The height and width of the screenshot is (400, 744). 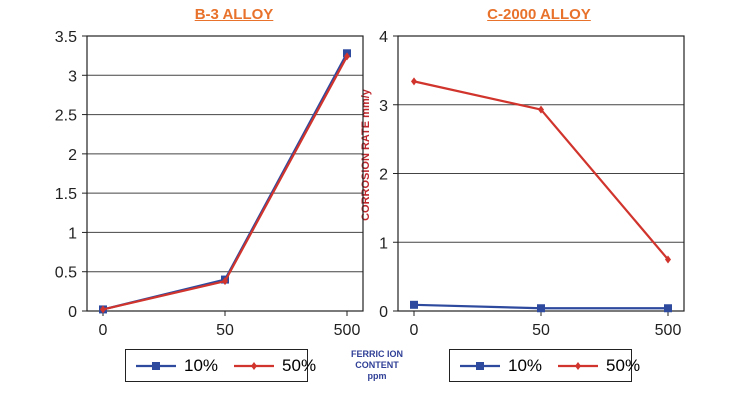 I want to click on legend-c2000: 10% 50%, so click(x=544, y=365).